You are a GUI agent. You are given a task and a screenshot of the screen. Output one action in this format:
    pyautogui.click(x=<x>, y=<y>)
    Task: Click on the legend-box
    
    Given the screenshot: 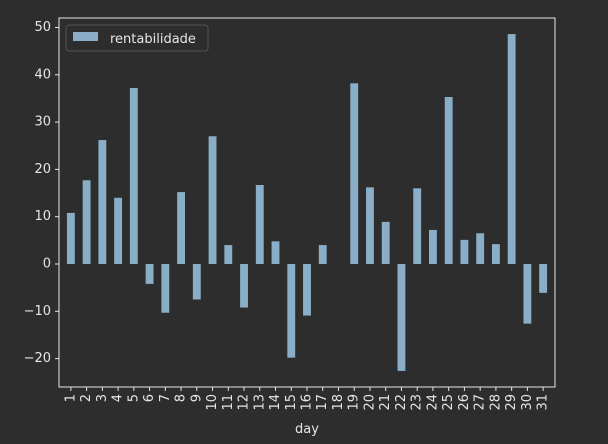 What is the action you would take?
    pyautogui.click(x=137, y=38)
    